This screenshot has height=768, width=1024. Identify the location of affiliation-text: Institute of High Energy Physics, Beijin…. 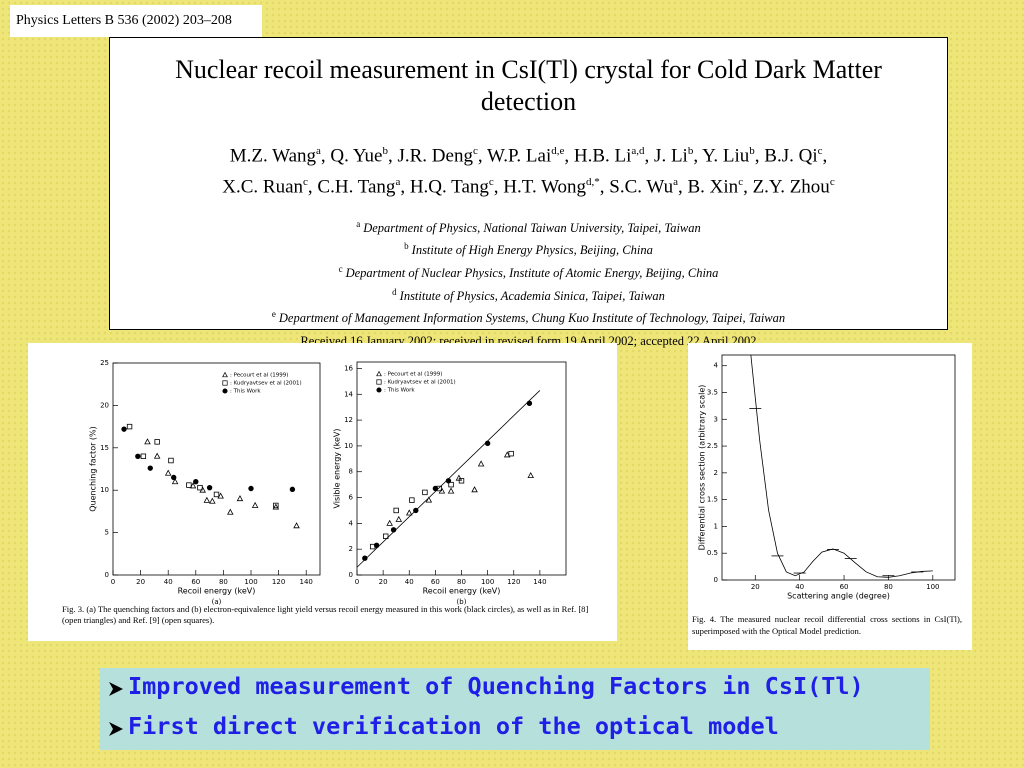
(532, 250).